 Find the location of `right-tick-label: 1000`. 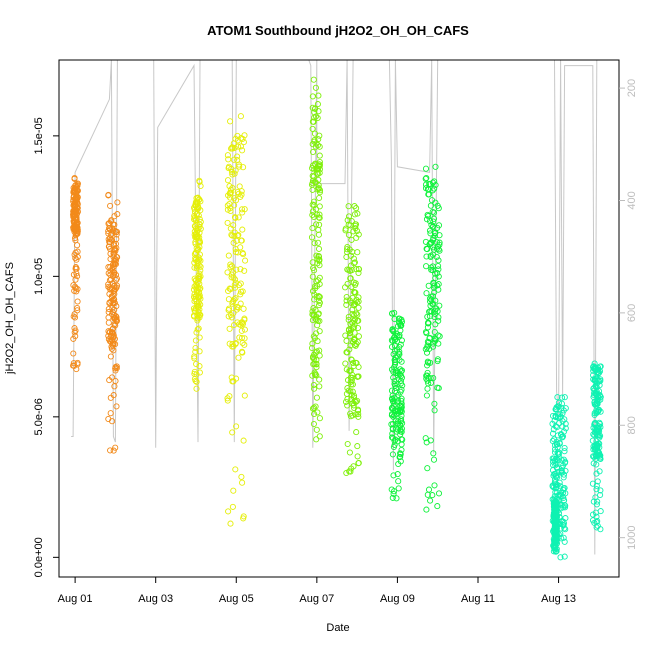

right-tick-label: 1000 is located at coordinates (632, 537).